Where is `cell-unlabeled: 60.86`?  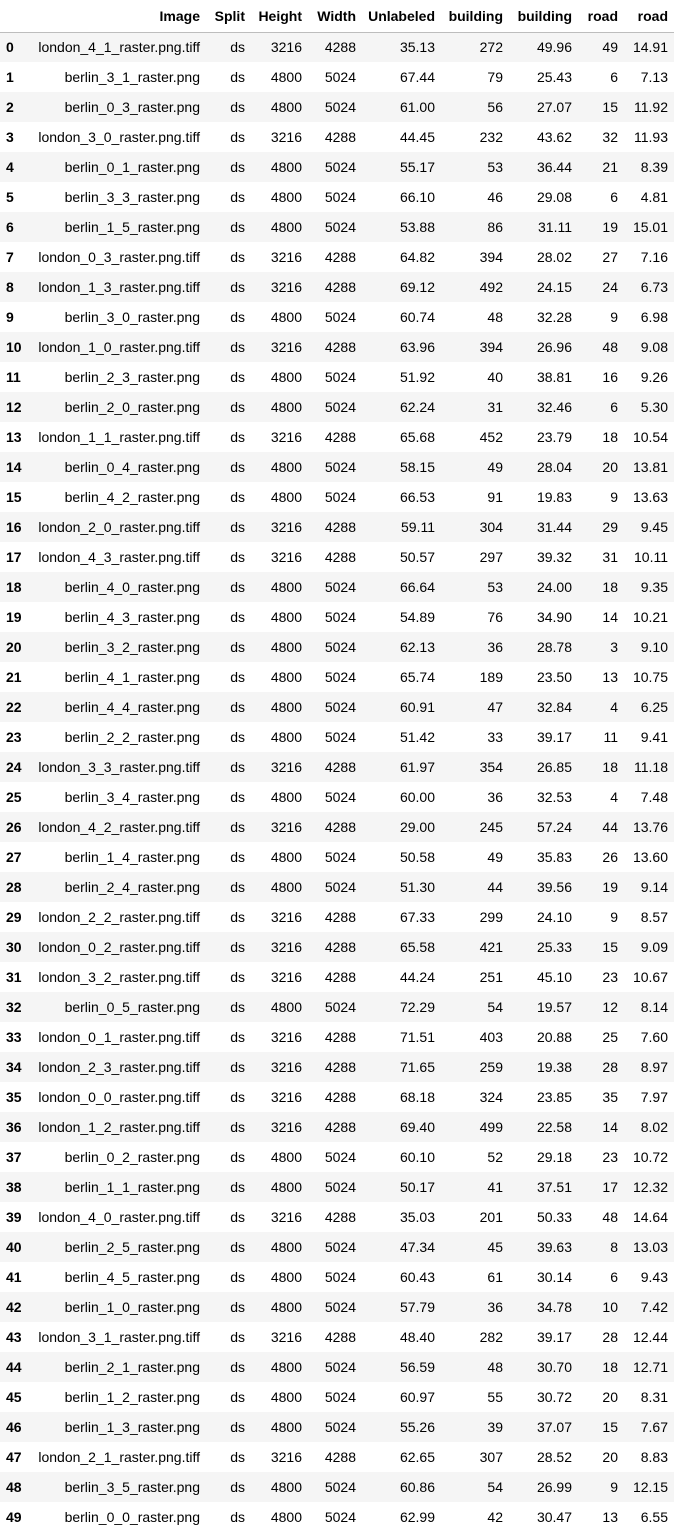
cell-unlabeled: 60.86 is located at coordinates (417, 1487).